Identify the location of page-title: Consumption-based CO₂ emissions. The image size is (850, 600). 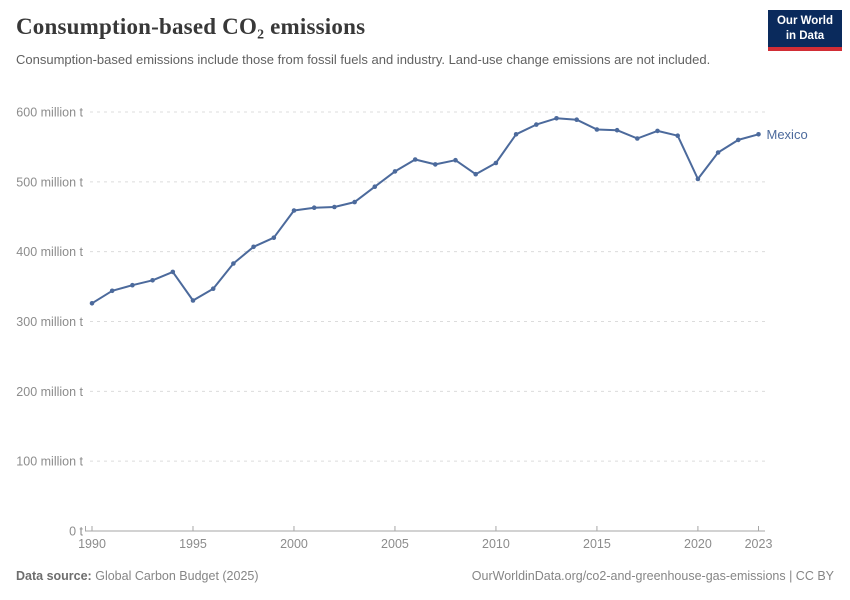
(191, 26).